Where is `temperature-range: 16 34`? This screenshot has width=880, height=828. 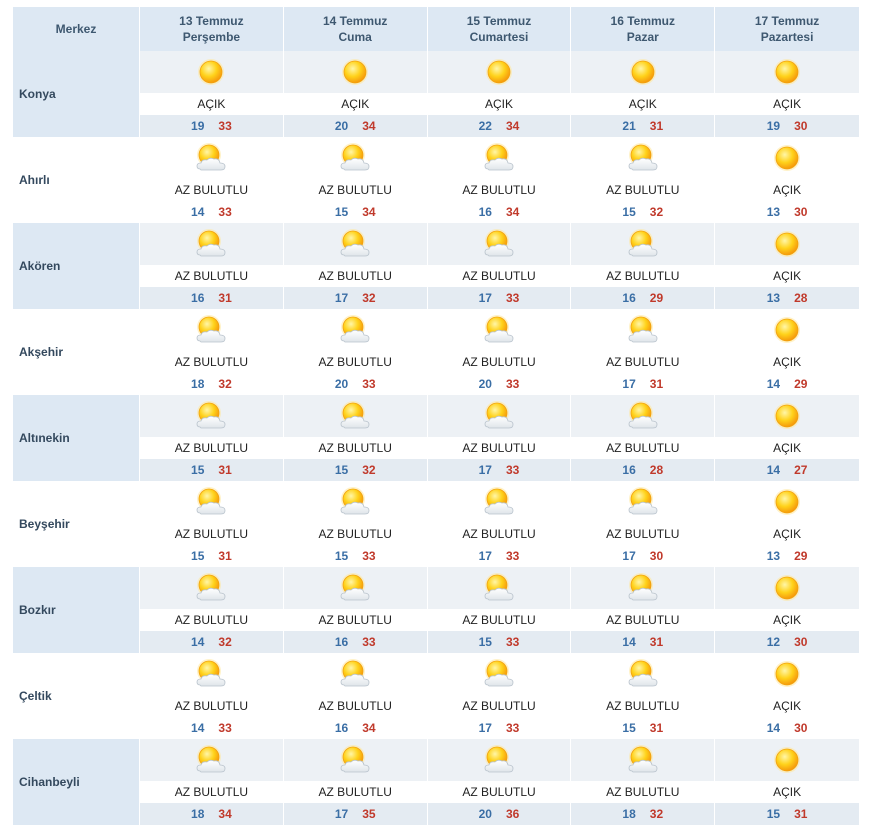
temperature-range: 16 34 is located at coordinates (355, 728).